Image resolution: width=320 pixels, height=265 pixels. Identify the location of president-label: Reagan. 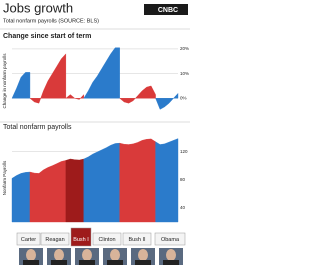
(54, 240).